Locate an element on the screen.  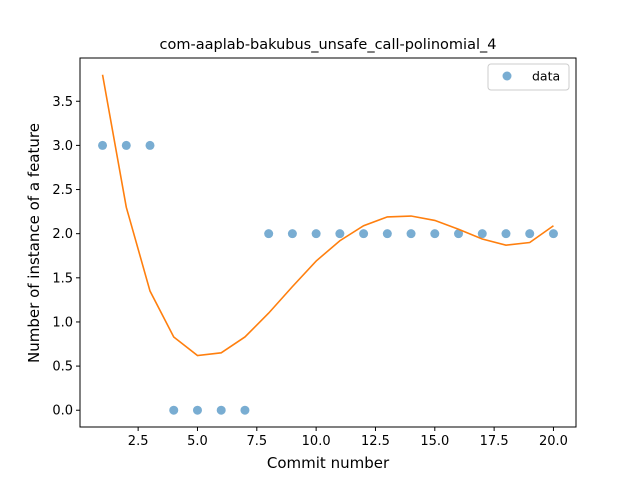
x-tick-label: 10.0 is located at coordinates (316, 441).